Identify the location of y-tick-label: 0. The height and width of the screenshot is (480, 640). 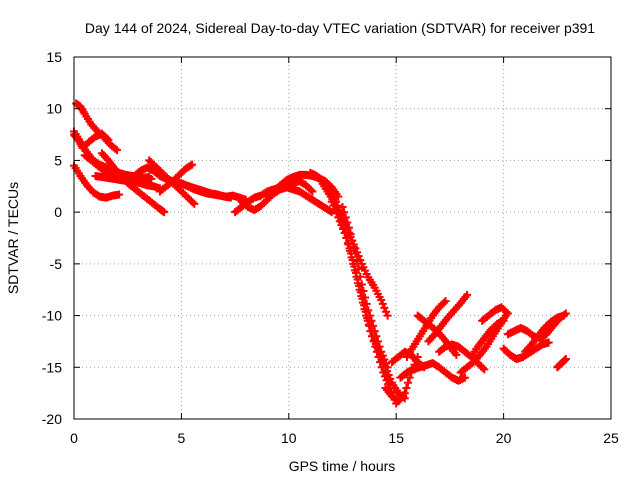
(58, 212).